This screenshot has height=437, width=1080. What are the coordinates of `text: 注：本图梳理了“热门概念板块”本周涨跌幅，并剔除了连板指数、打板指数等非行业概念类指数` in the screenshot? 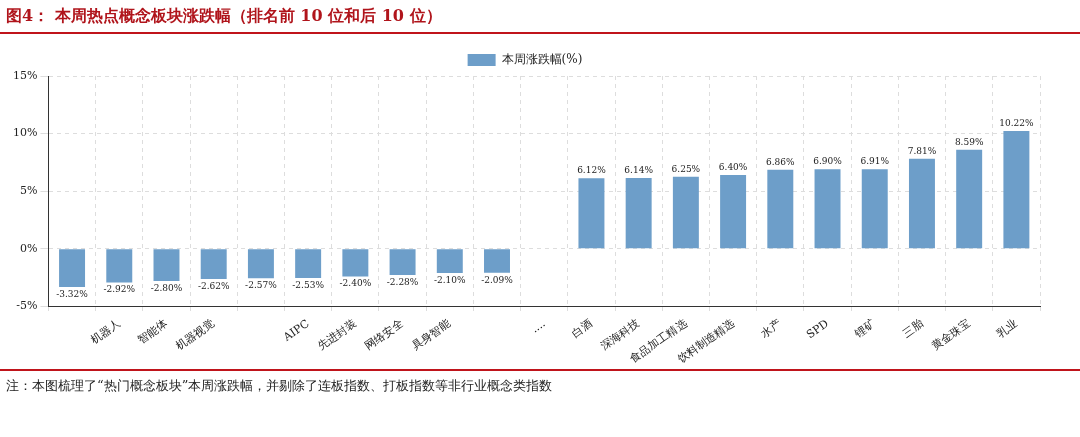 It's located at (280, 386).